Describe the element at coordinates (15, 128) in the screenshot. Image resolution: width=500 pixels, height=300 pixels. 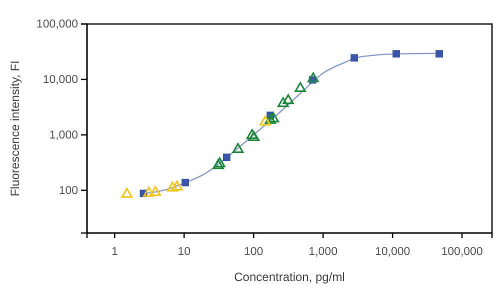
I see `y-axis-title: Fluorescence intensity, FI` at that location.